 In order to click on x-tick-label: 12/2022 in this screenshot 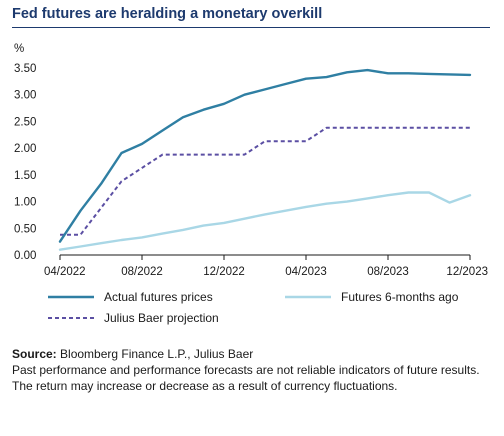, I will do `click(224, 272)`.